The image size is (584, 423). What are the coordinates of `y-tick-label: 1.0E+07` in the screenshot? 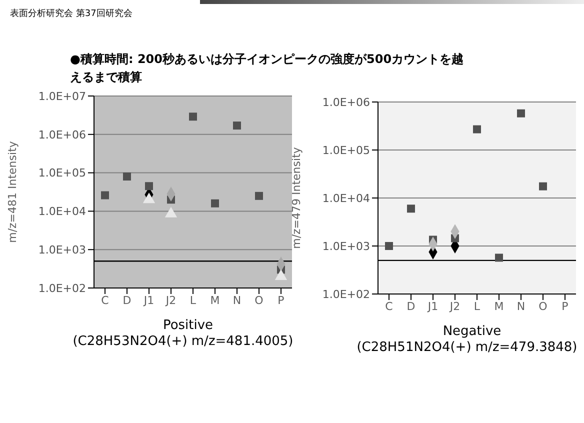 It's located at (62, 96).